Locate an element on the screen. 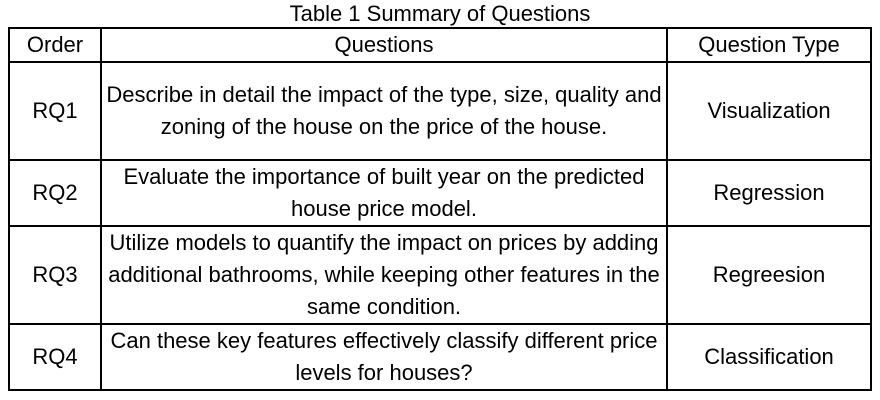 This screenshot has height=400, width=880. header-order: Order is located at coordinates (55, 45).